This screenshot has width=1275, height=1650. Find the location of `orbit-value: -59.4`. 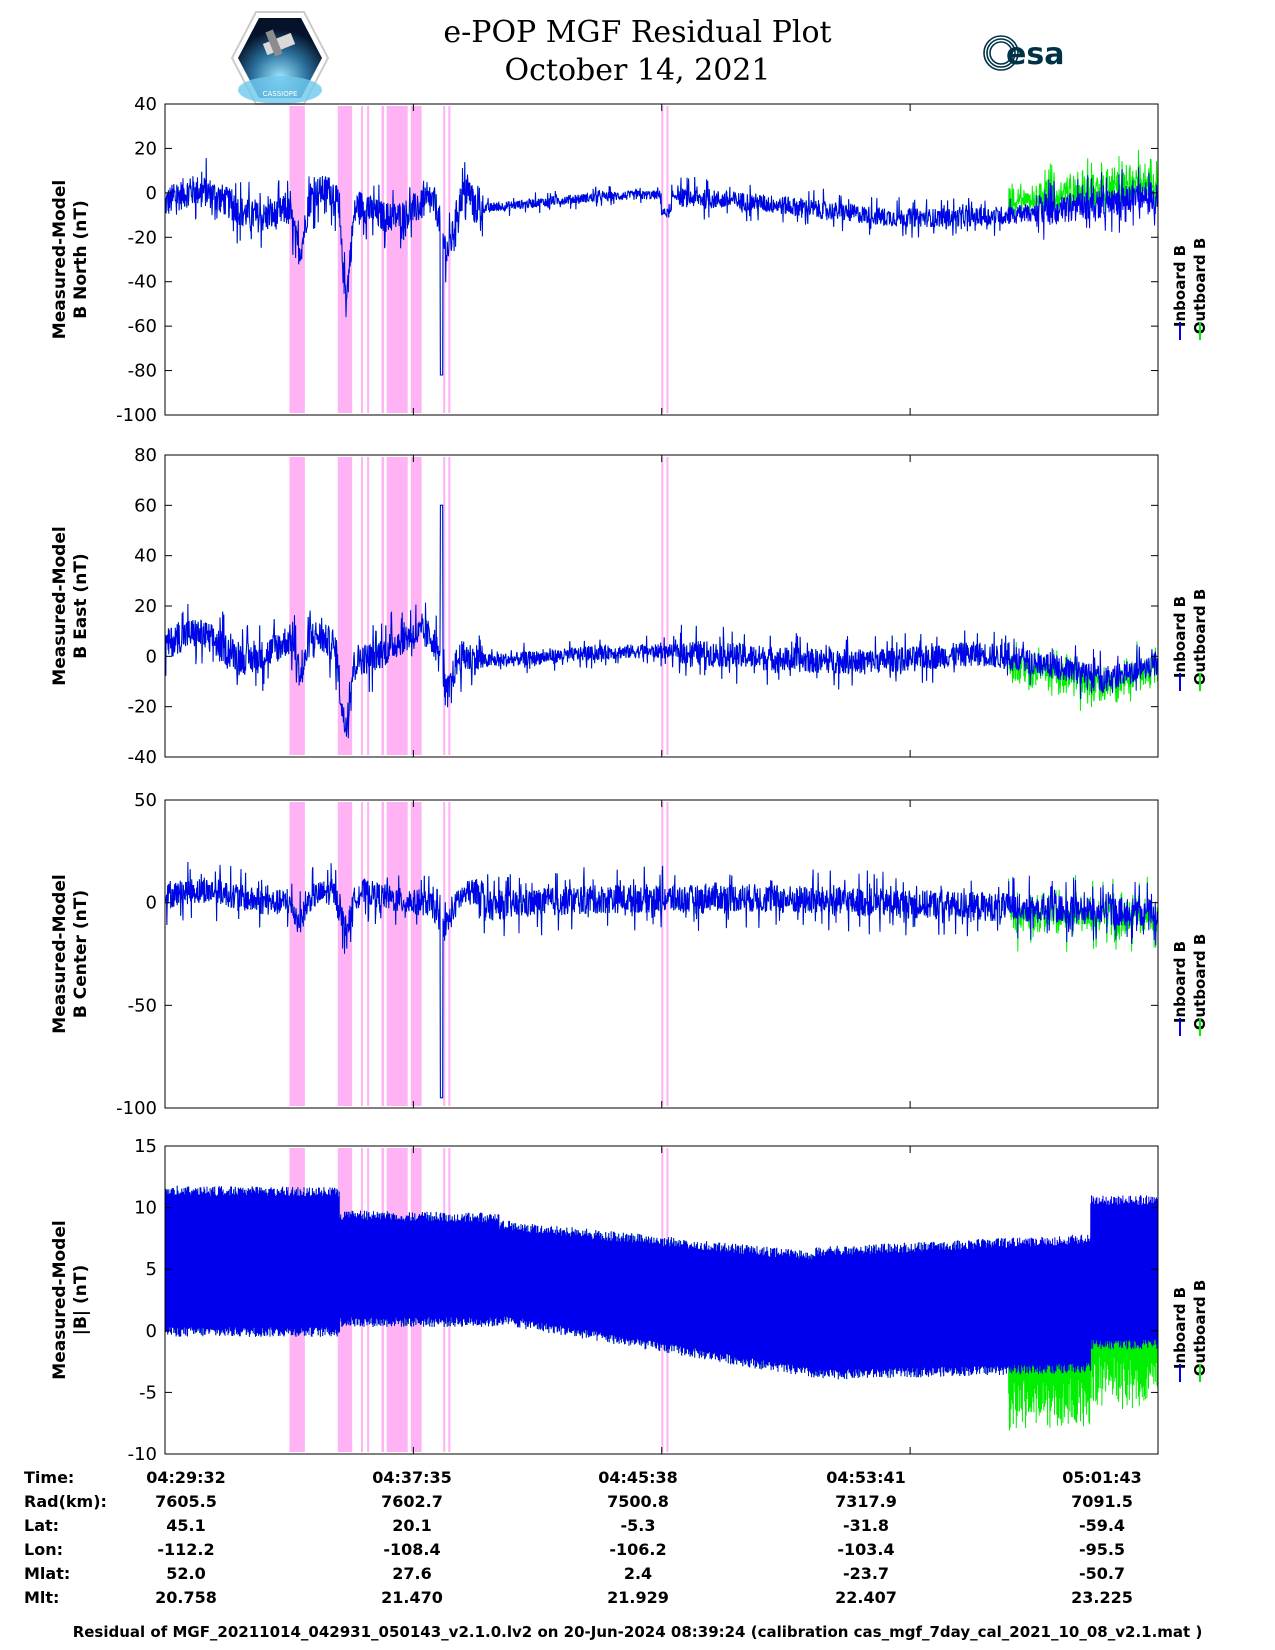

orbit-value: -59.4 is located at coordinates (1102, 1525).